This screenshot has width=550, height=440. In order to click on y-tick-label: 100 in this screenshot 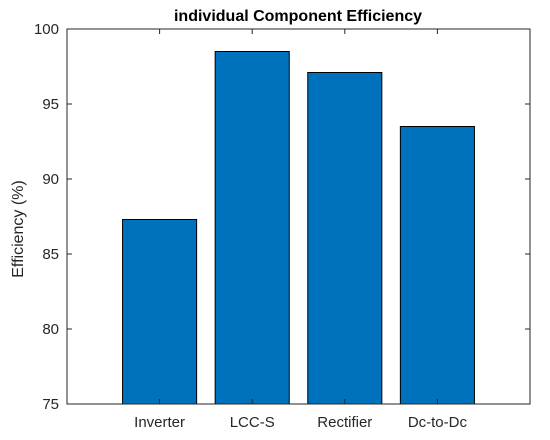, I will do `click(46, 29)`.